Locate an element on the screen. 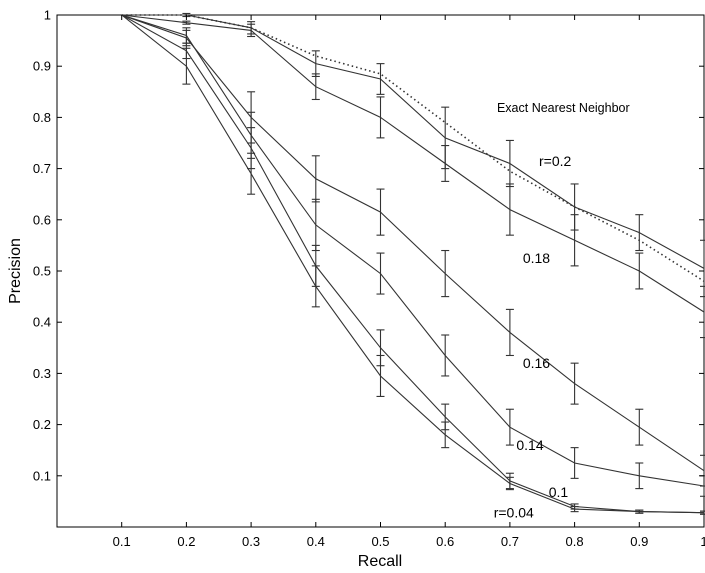  series-annotation: 0.14 is located at coordinates (529, 445).